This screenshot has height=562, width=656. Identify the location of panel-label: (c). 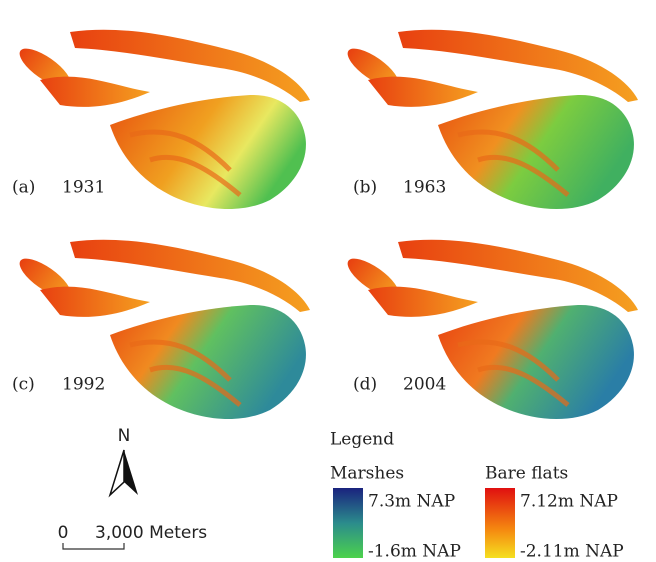
(23, 385).